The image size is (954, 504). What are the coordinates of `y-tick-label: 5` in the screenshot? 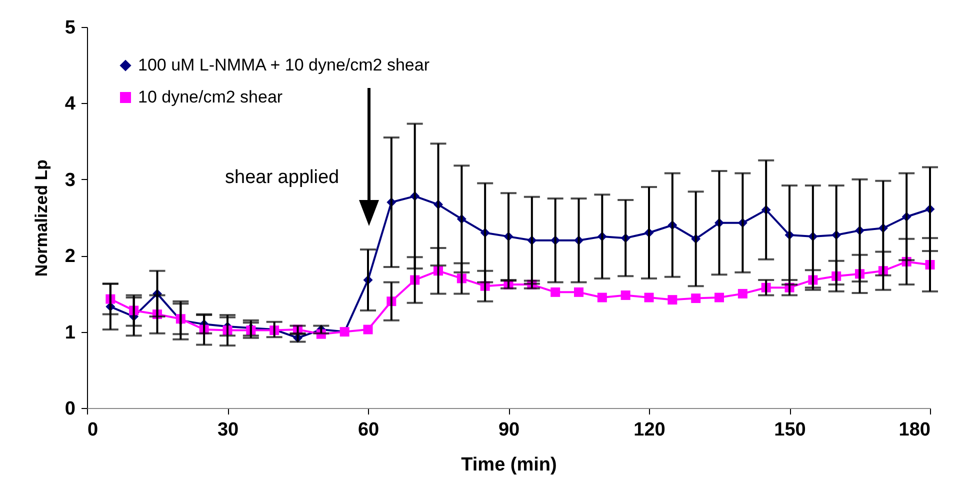 It's located at (70, 28).